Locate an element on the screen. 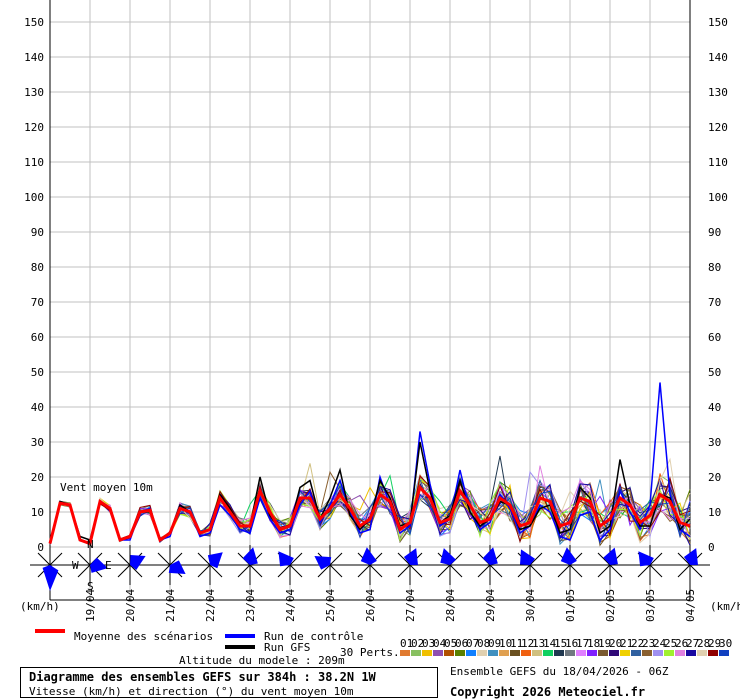 The height and width of the screenshot is (700, 740). pert-number: 26 is located at coordinates (681, 643).